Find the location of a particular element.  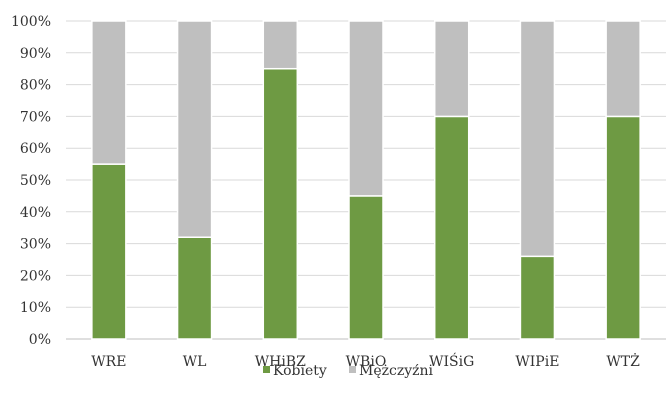

x-tick-label: WL is located at coordinates (195, 362).